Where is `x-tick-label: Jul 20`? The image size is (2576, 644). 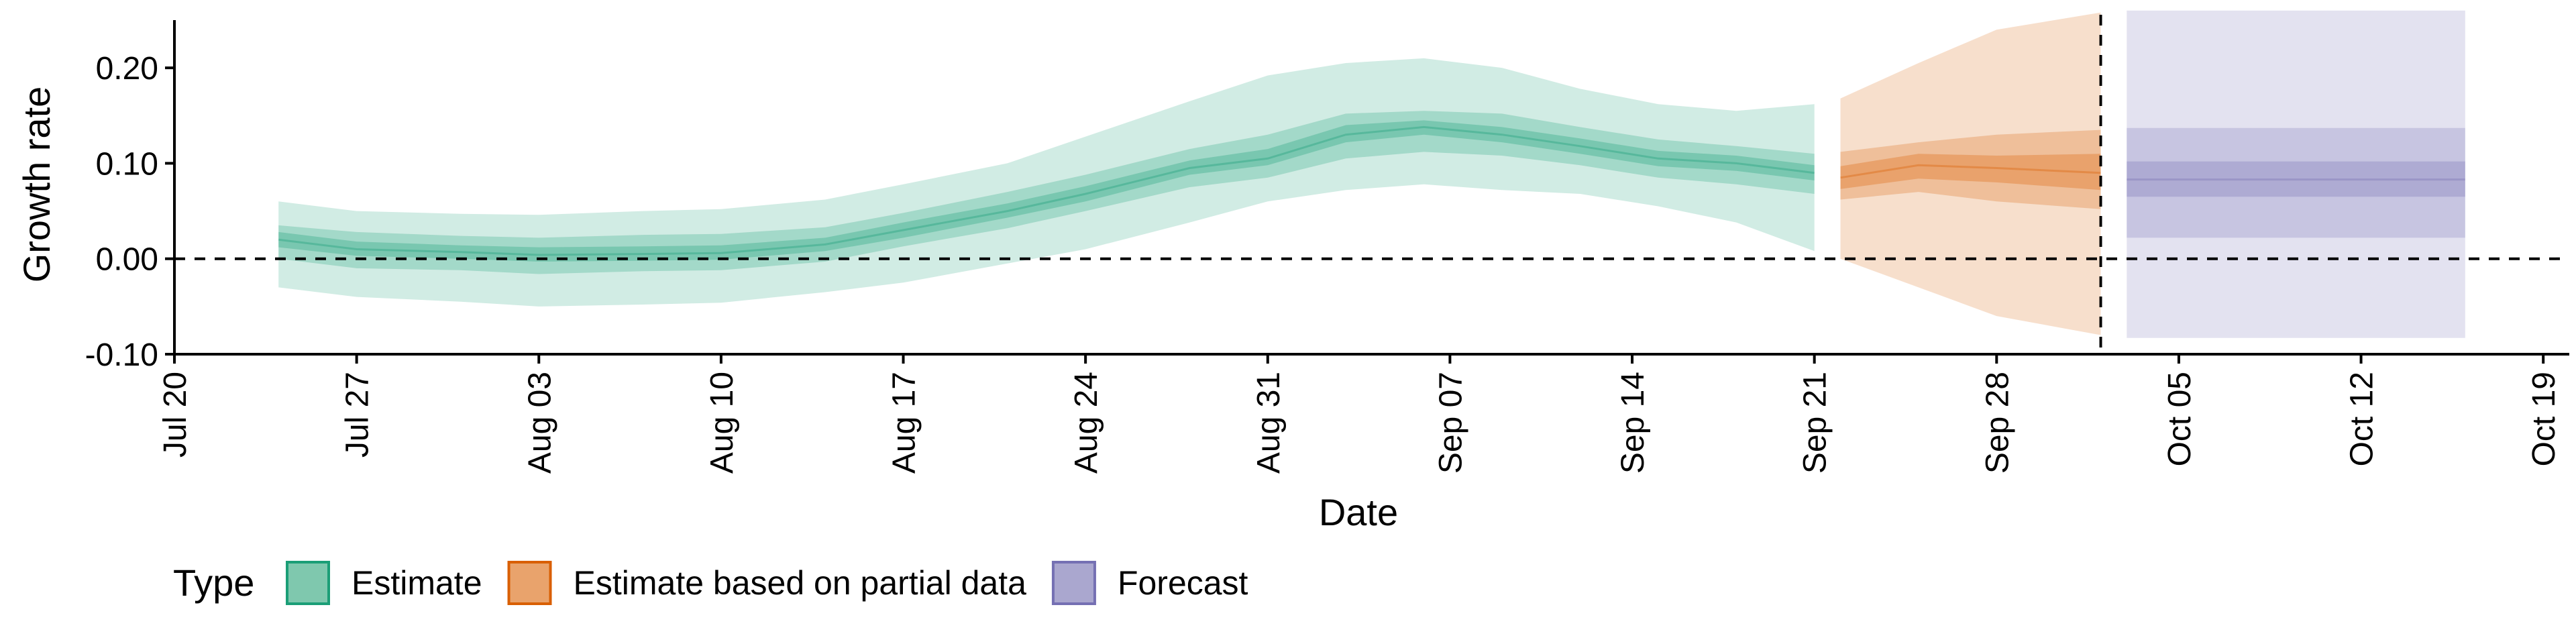 x-tick-label: Jul 20 is located at coordinates (175, 415).